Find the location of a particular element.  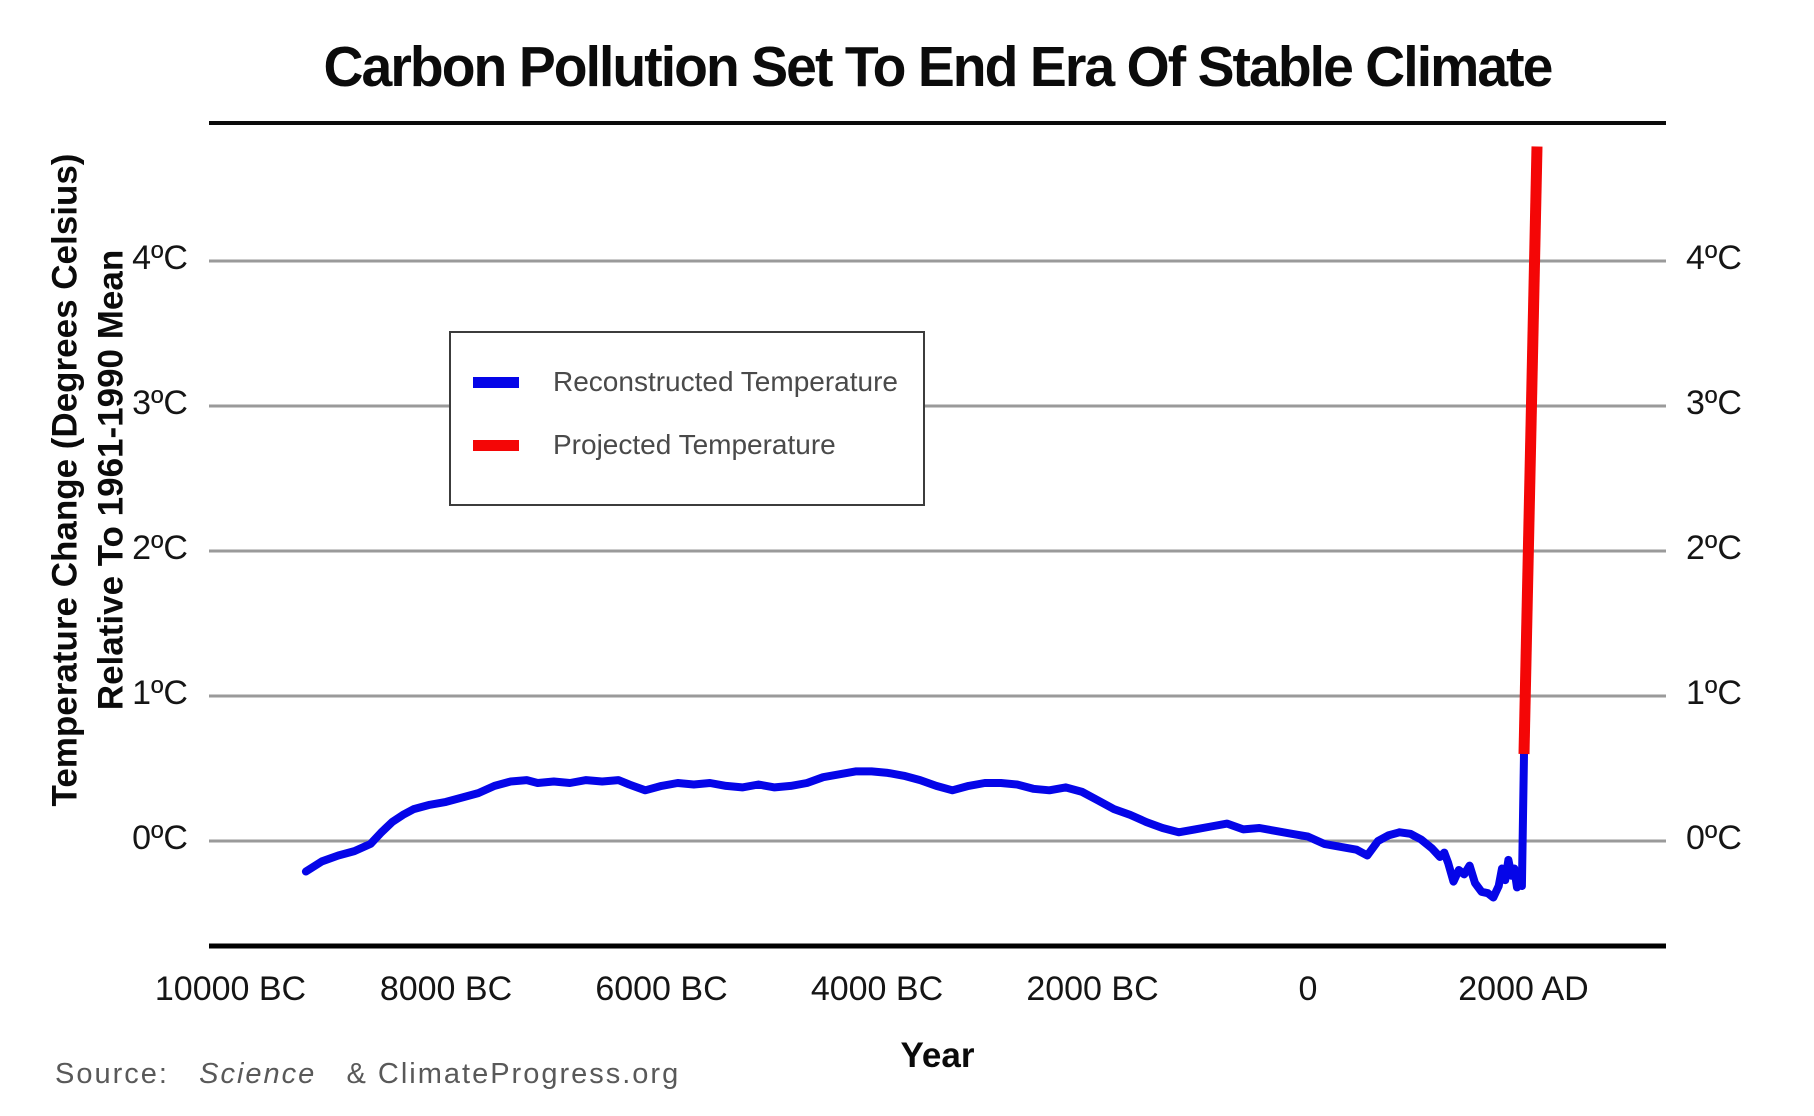

y-tick-label-left-4c: 4ºC is located at coordinates (160, 258).